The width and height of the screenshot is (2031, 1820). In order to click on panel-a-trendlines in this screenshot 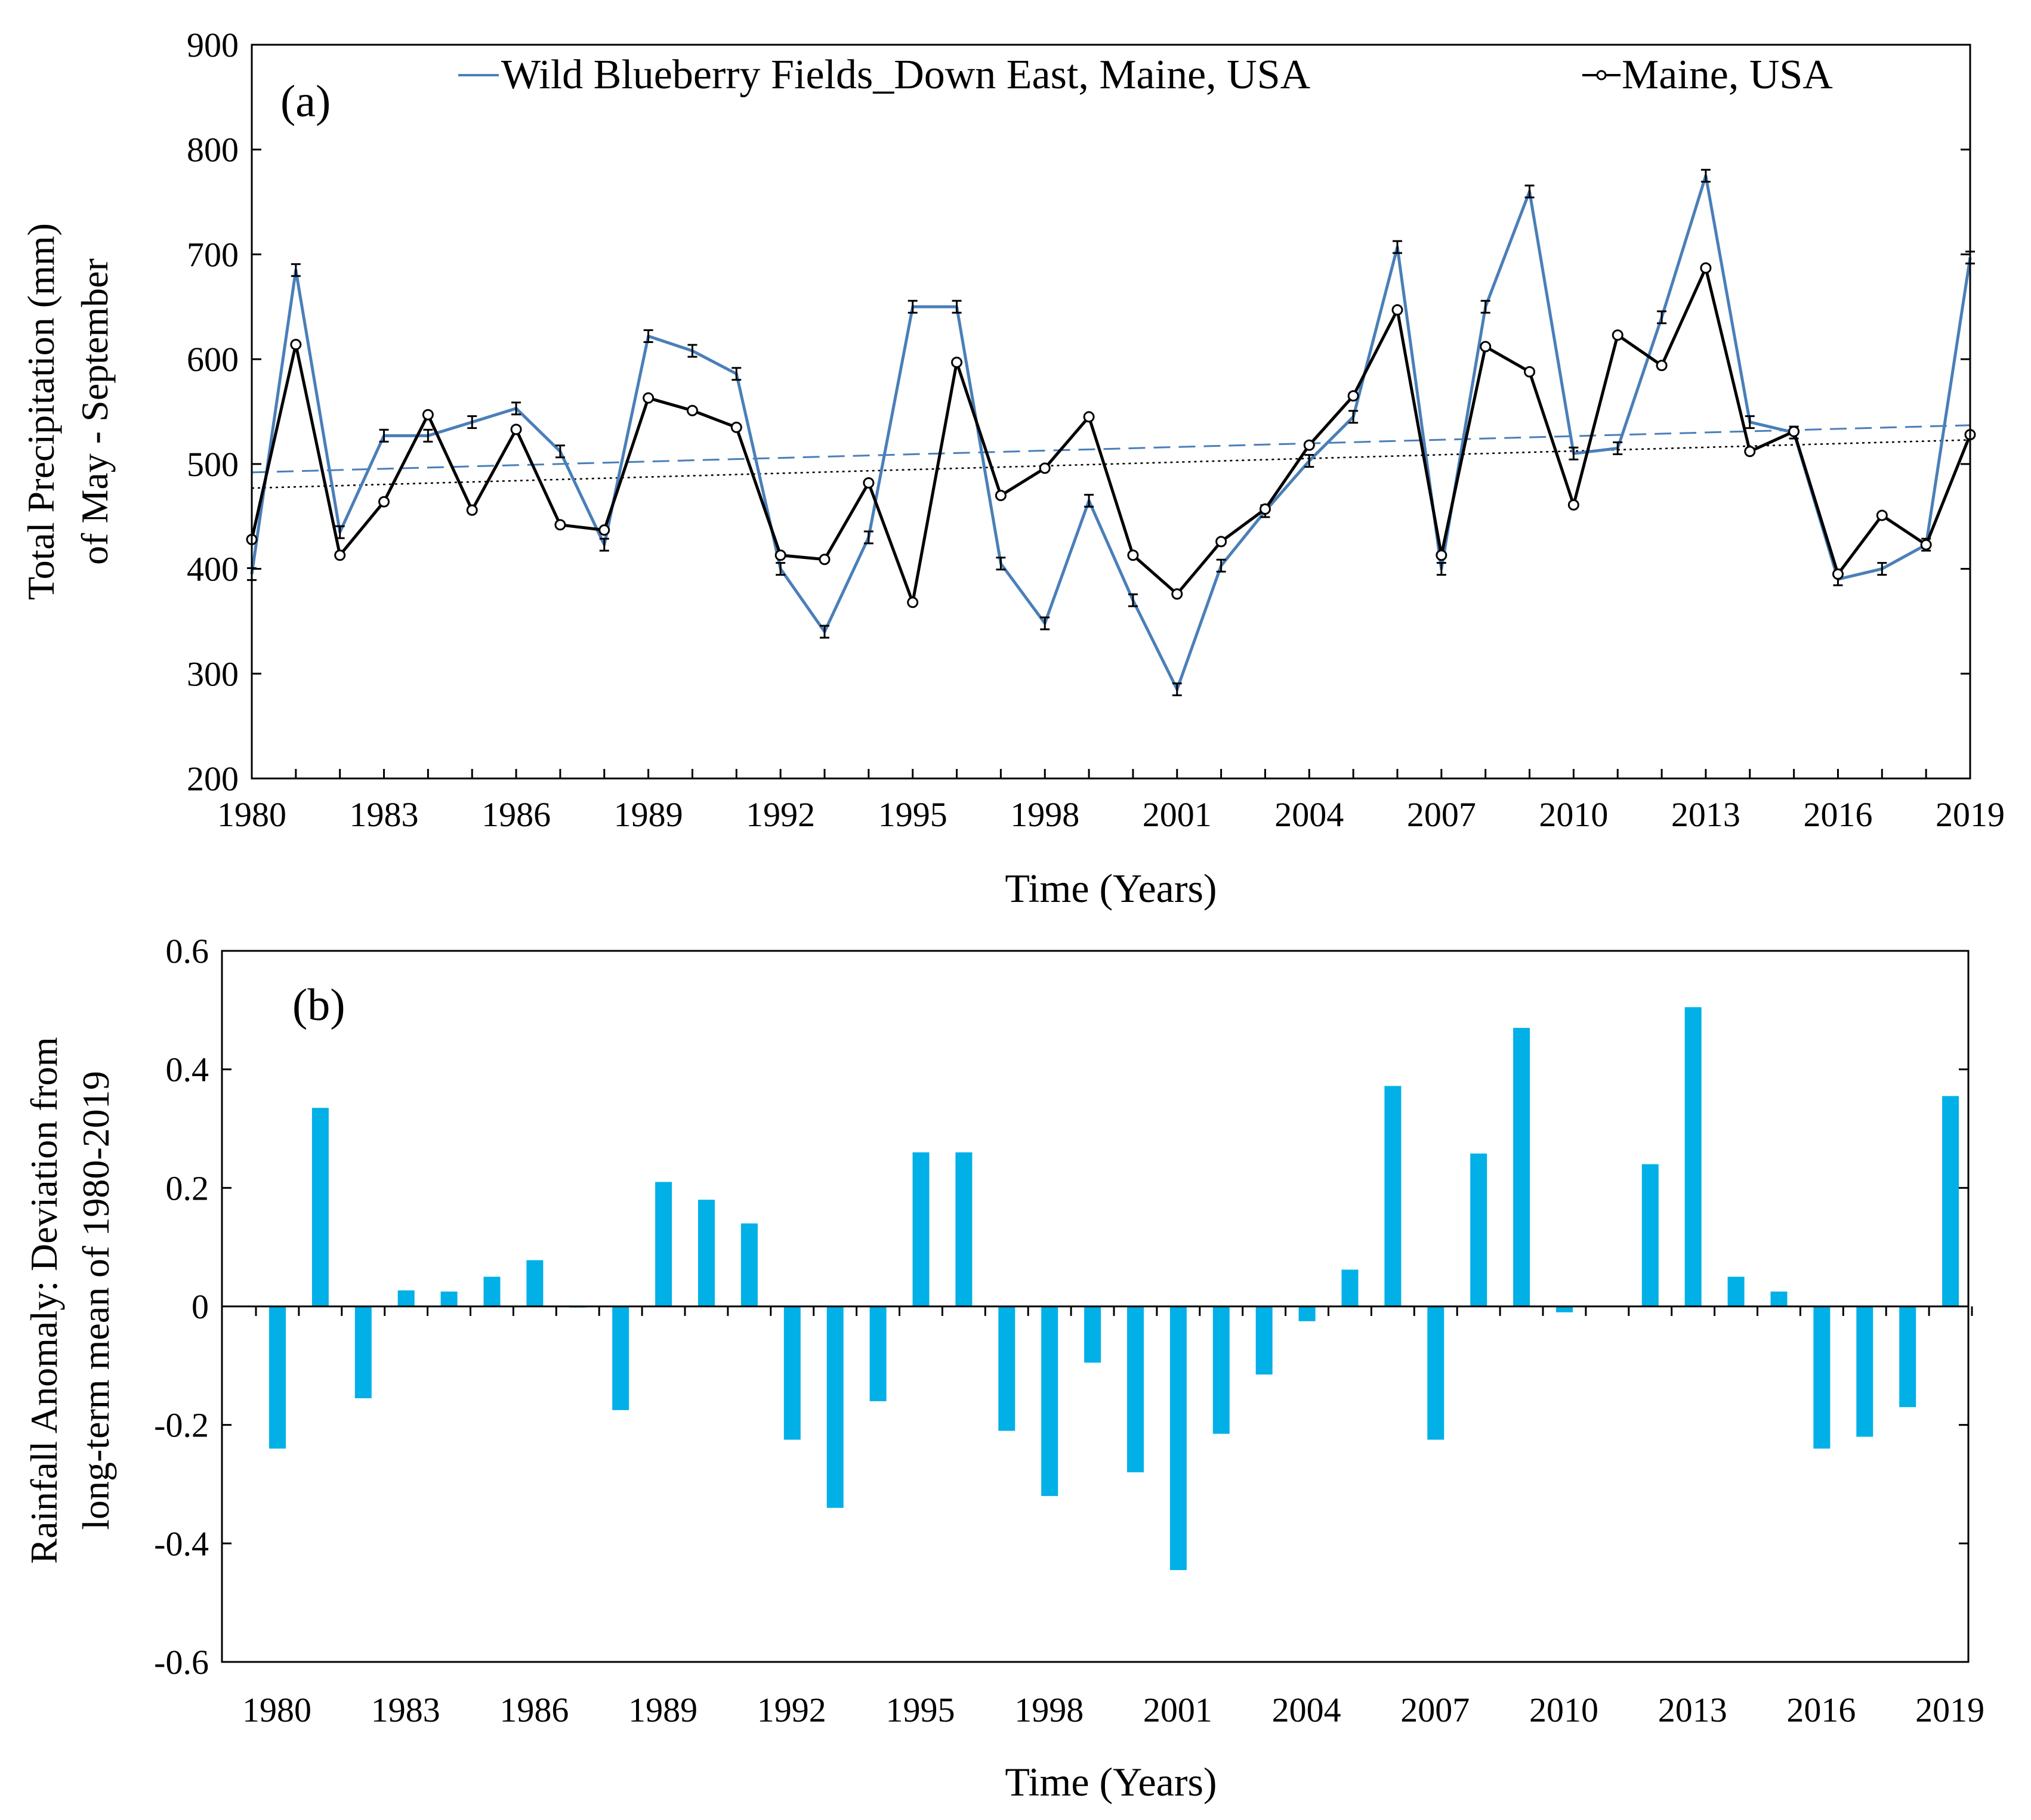, I will do `click(1111, 456)`.